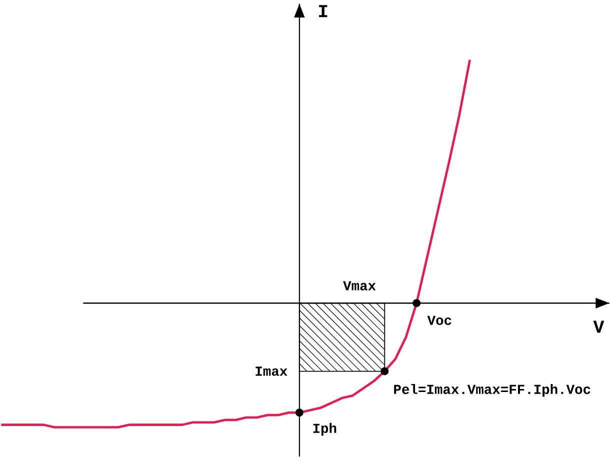 The image size is (610, 457). What do you see at coordinates (324, 429) in the screenshot?
I see `annotation: Iph` at bounding box center [324, 429].